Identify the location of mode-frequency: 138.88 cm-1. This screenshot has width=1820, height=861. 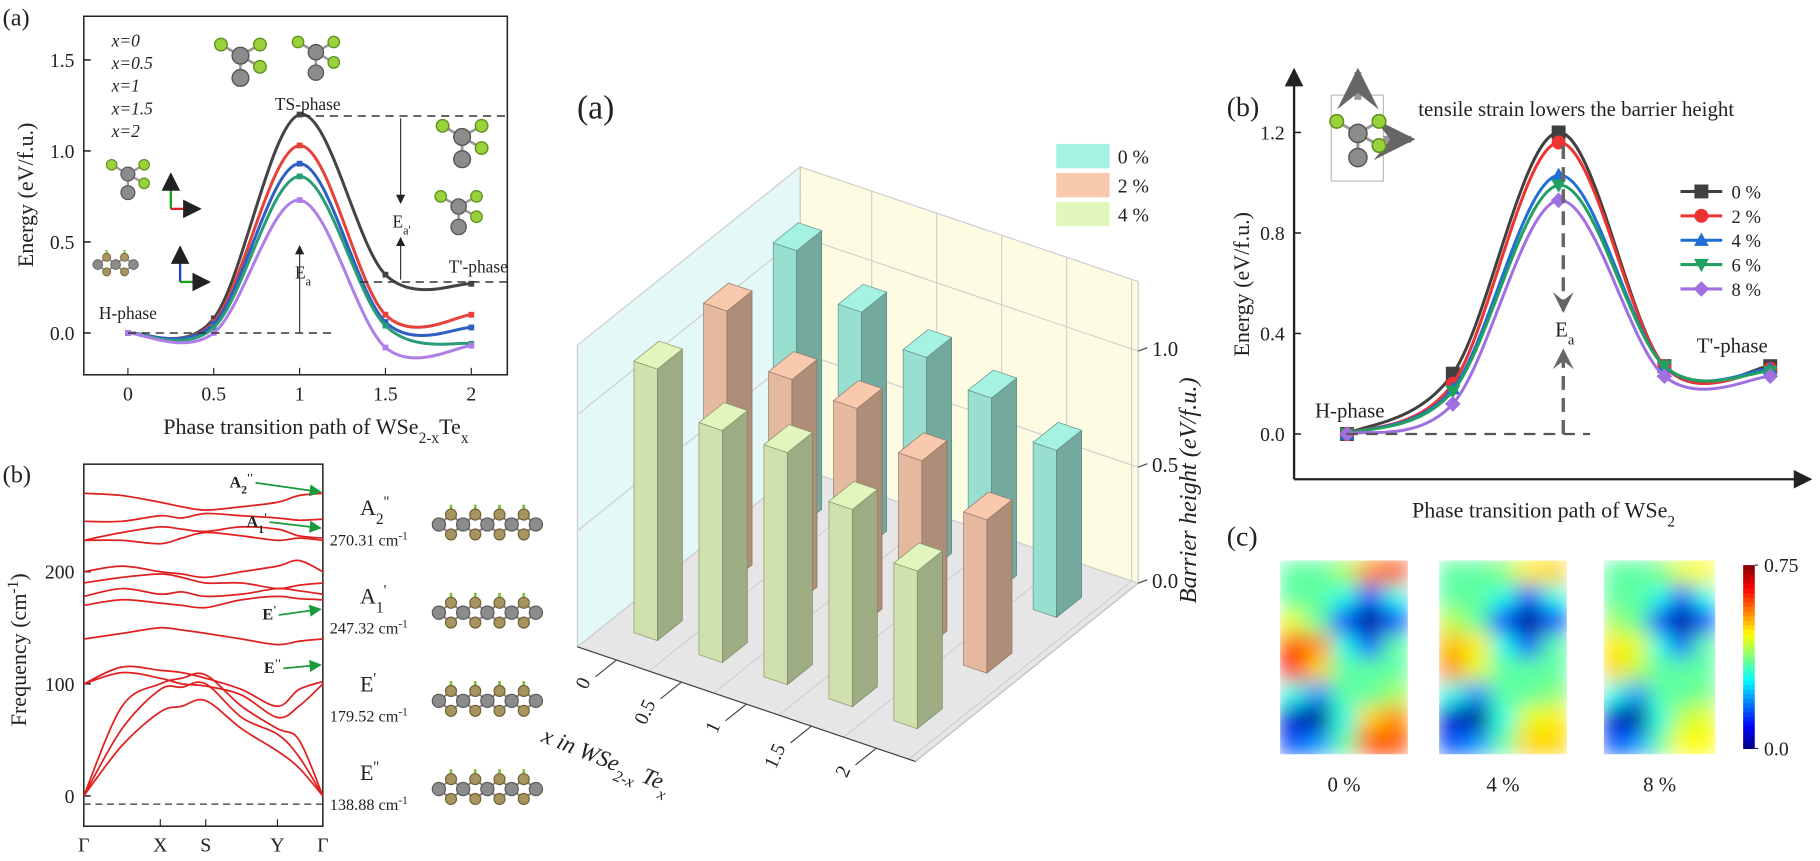
(369, 804).